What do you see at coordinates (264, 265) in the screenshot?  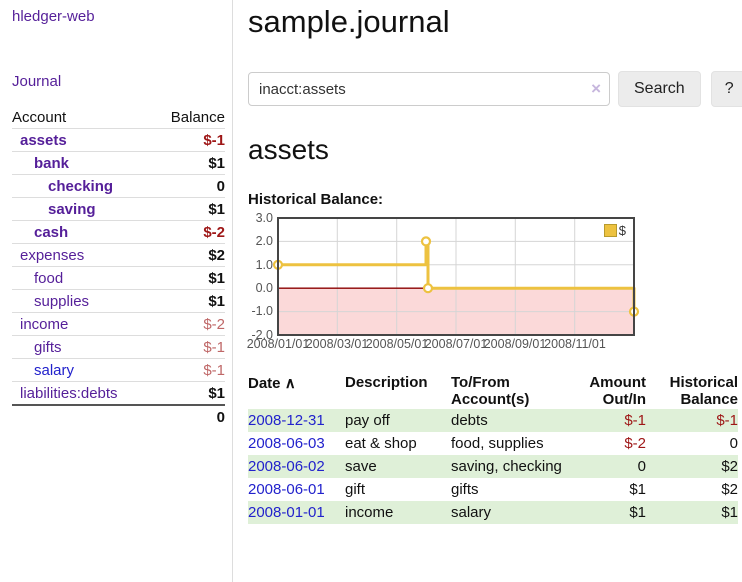 I see `y-tick-label: 1.0` at bounding box center [264, 265].